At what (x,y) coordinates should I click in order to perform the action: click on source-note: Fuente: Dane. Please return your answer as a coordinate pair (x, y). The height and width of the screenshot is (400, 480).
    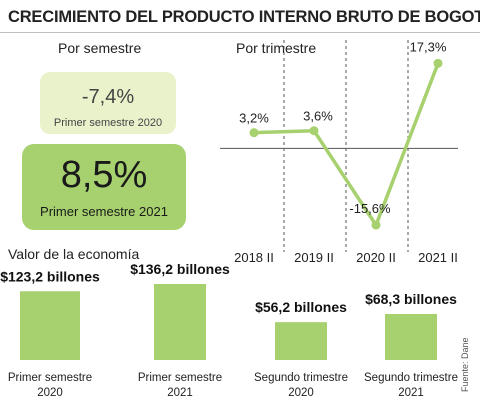
    Looking at the image, I should click on (465, 364).